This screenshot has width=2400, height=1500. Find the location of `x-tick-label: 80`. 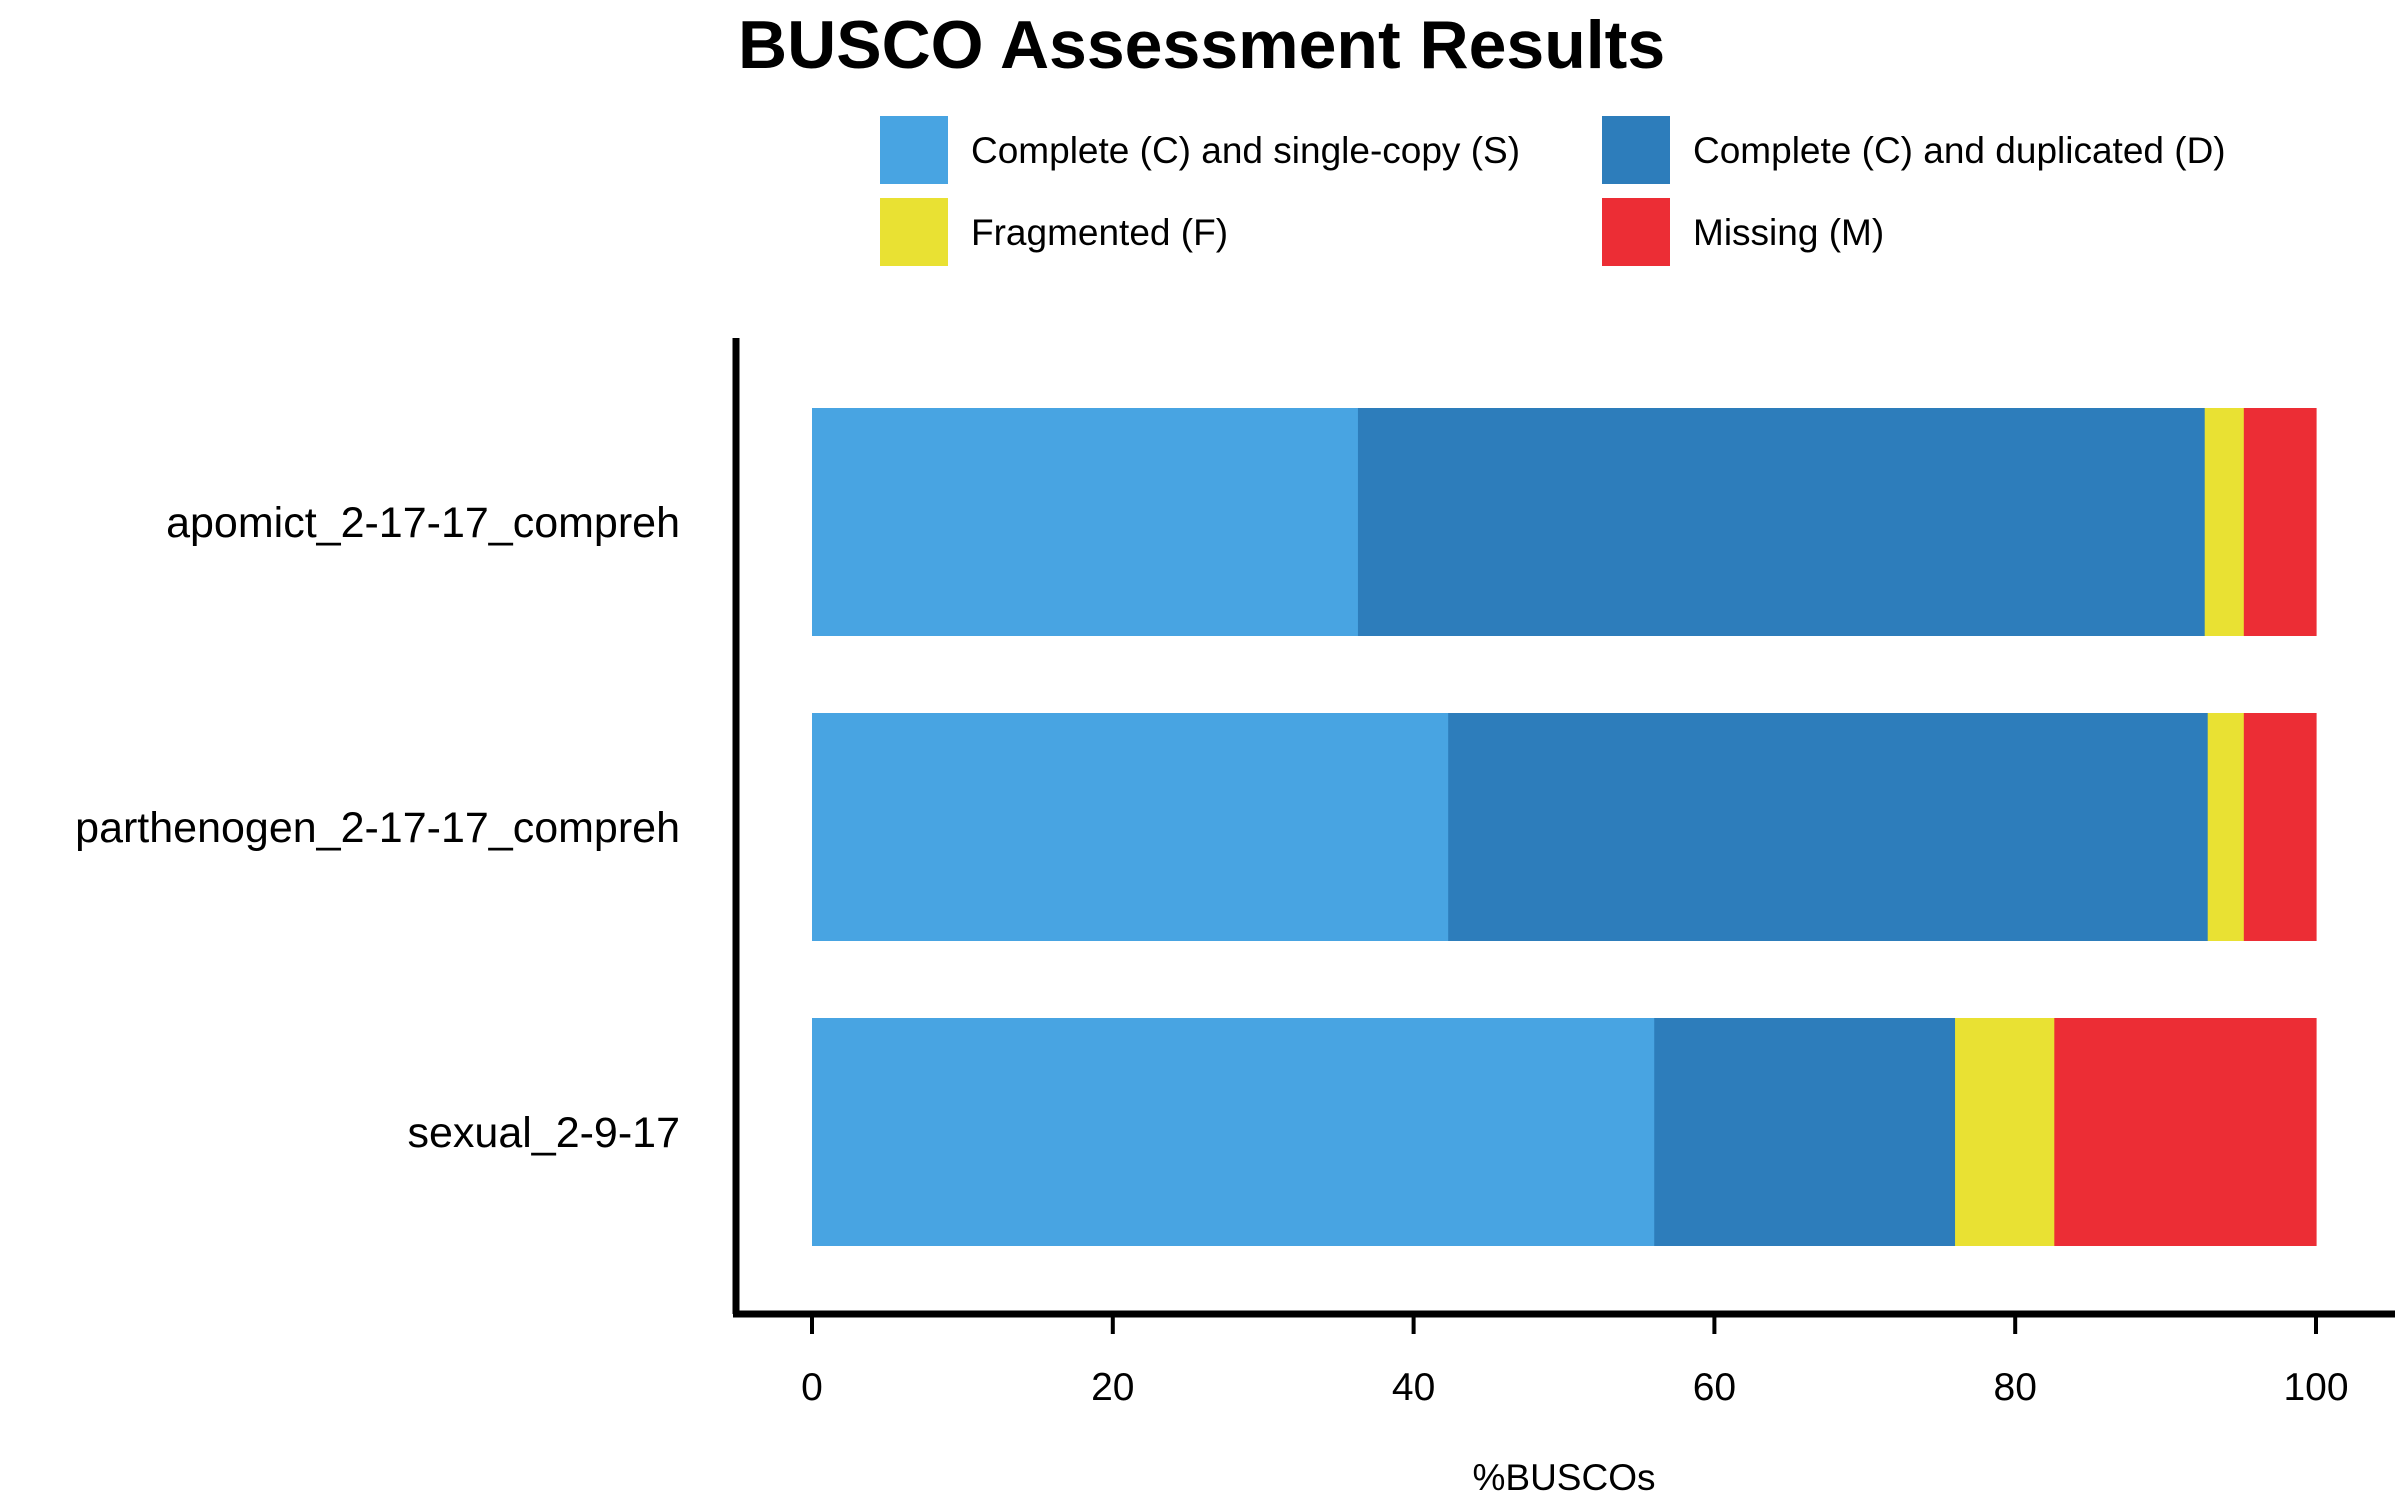

x-tick-label: 80 is located at coordinates (2015, 1387).